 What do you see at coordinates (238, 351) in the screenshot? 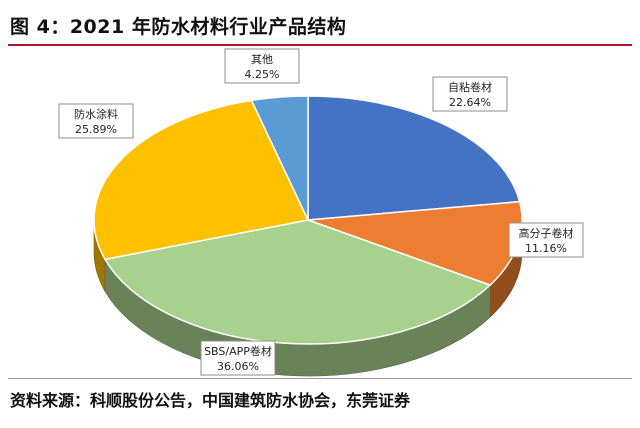
I see `data-label-category: SBS/APP卷材` at bounding box center [238, 351].